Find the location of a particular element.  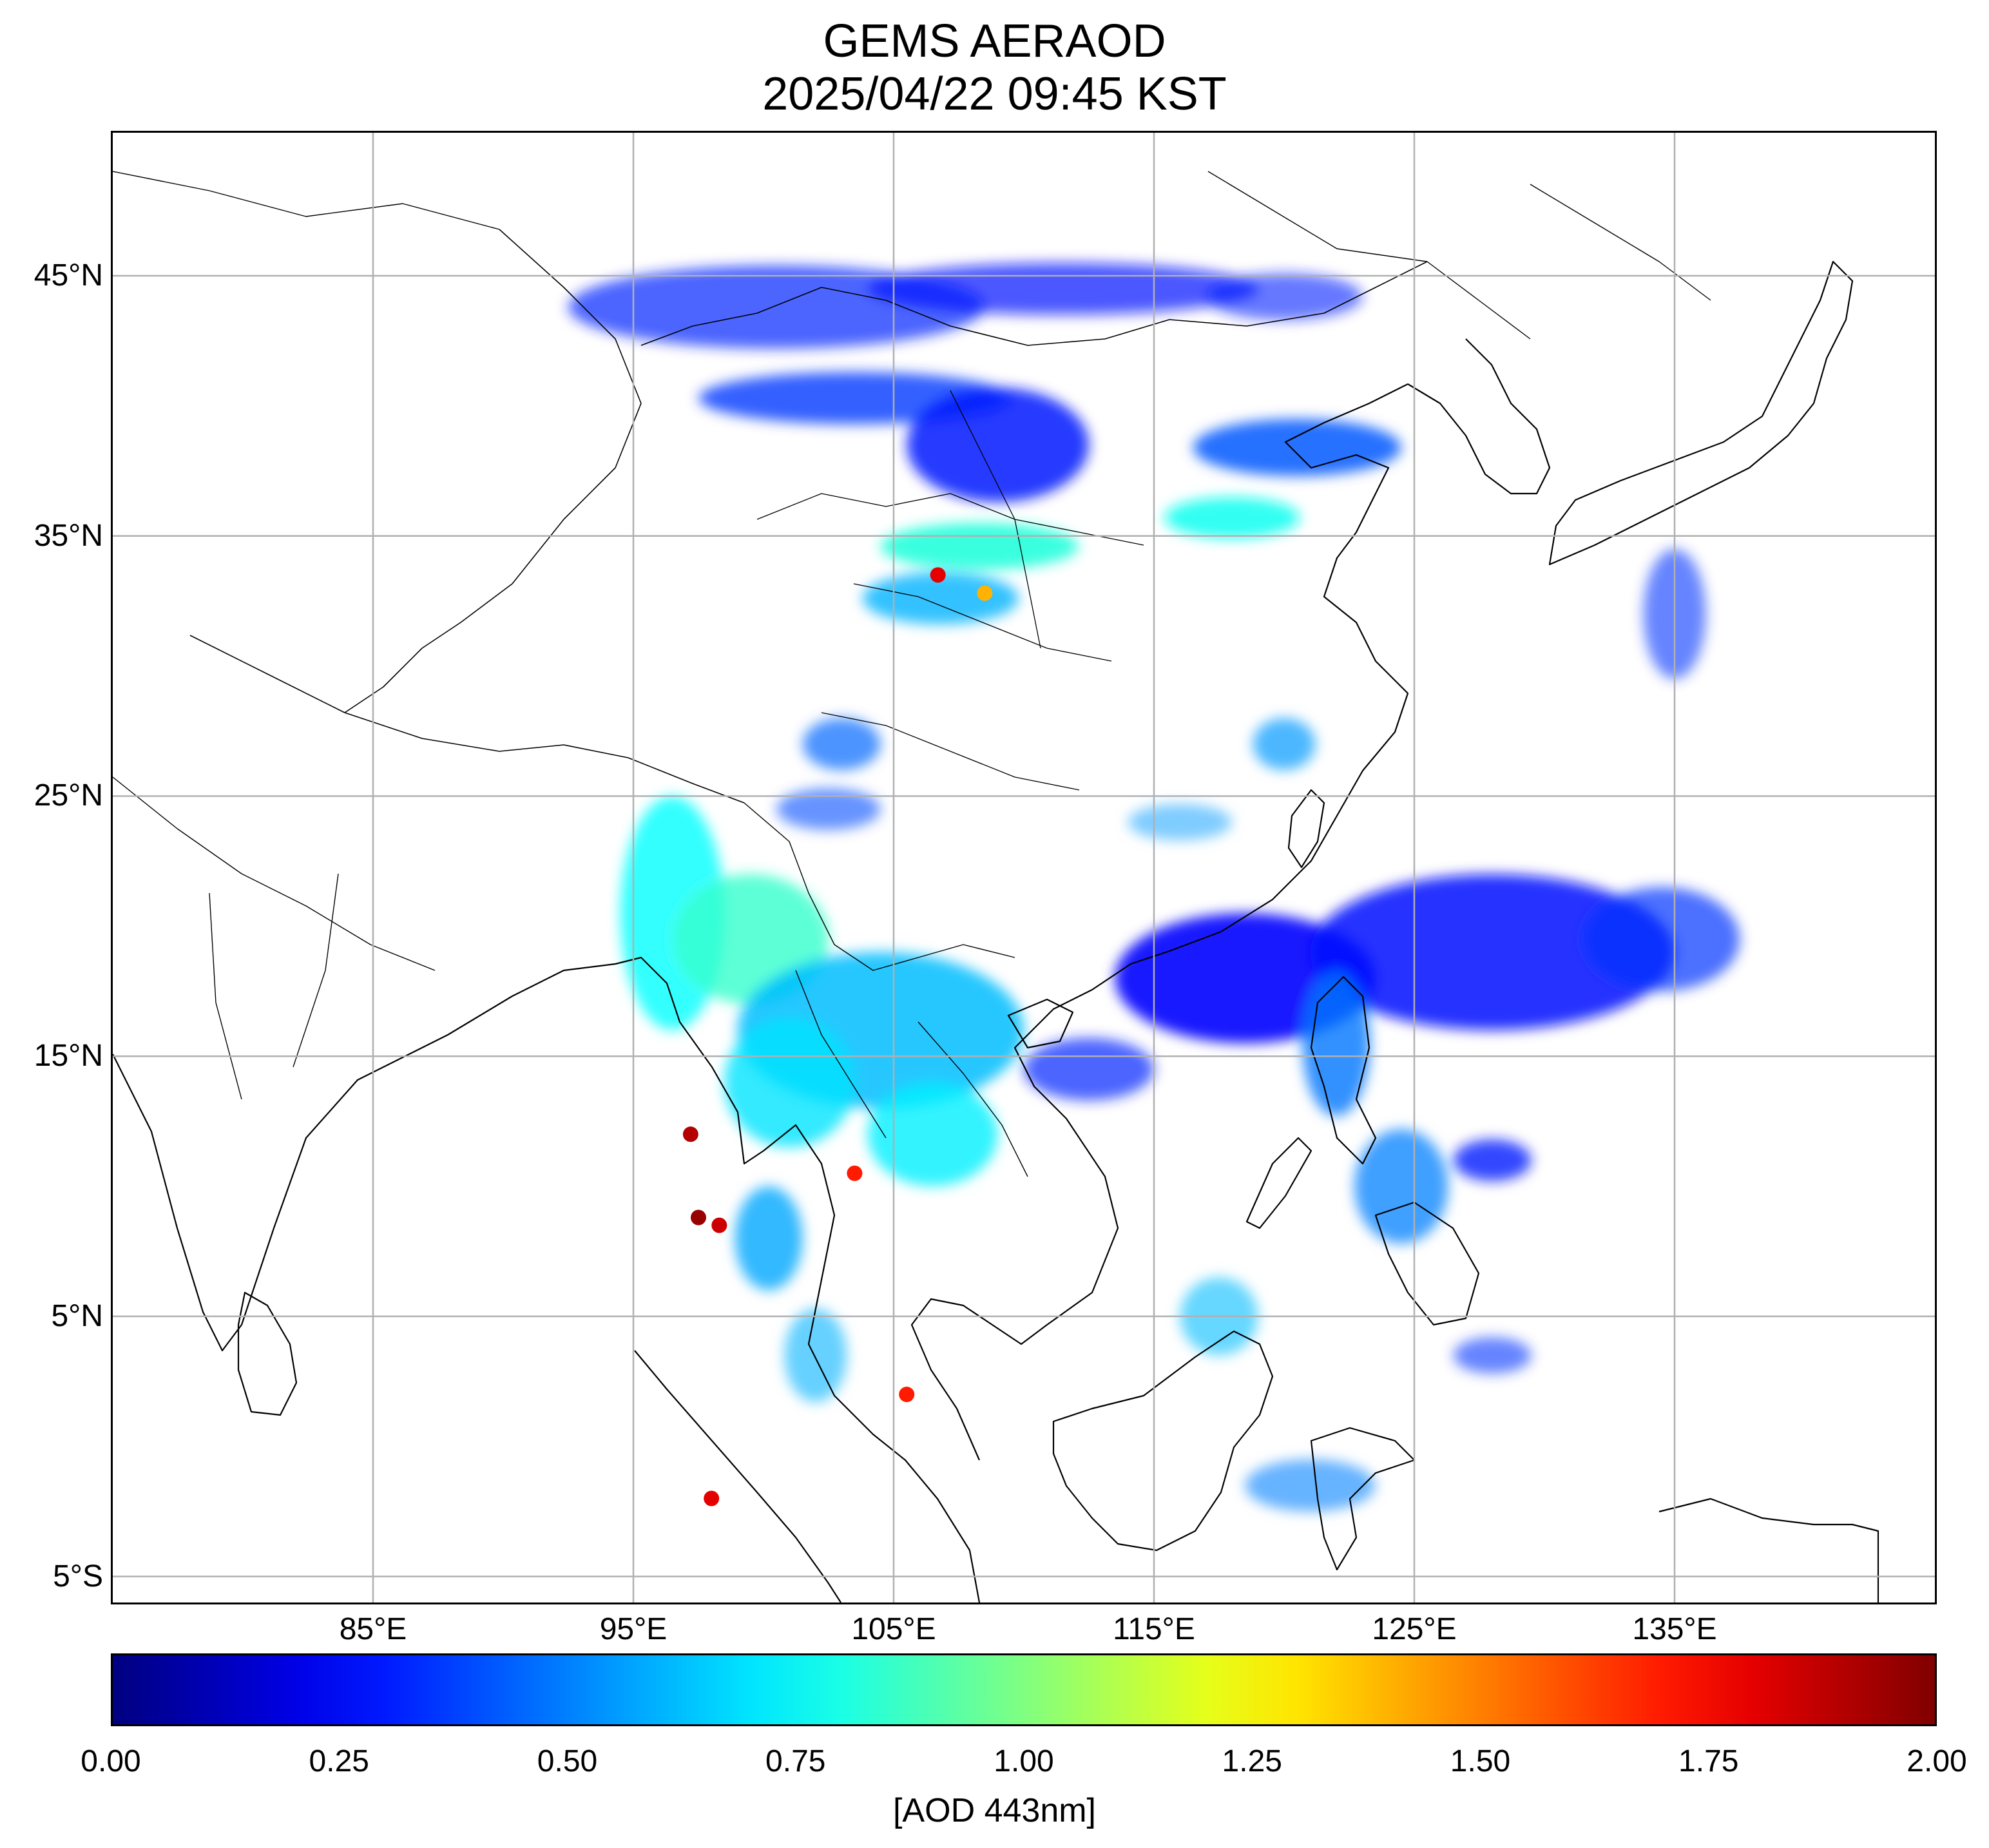

coast-sri-lanka is located at coordinates (267, 1353).